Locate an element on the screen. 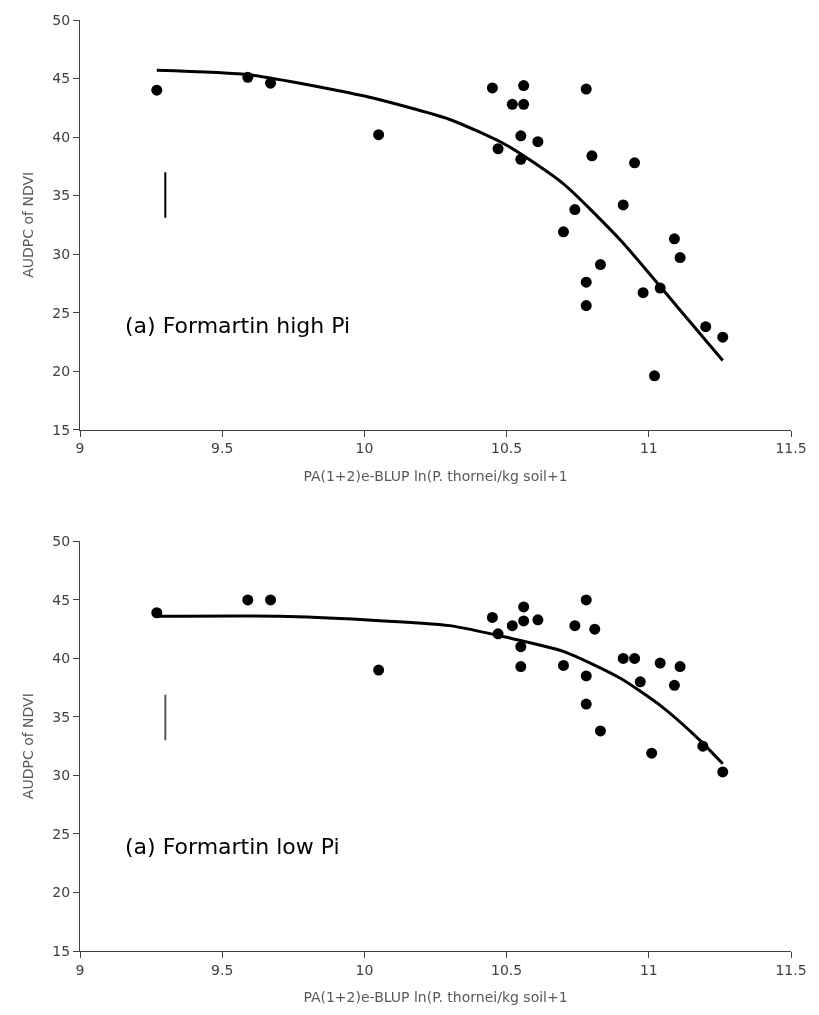 Image resolution: width=819 pixels, height=1015 pixels. annotation: (a) Formartin high Pi is located at coordinates (238, 325).